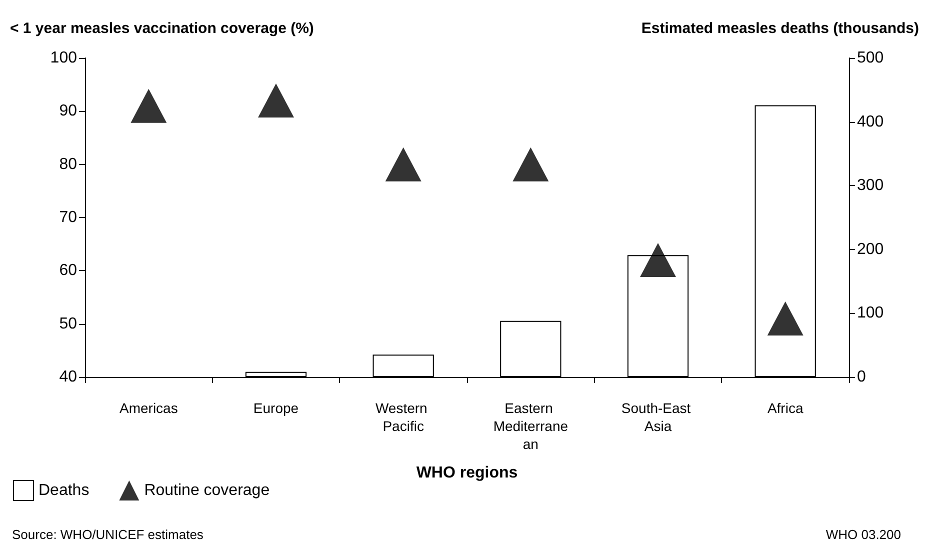 The width and height of the screenshot is (931, 546). What do you see at coordinates (64, 490) in the screenshot?
I see `legend-label: Deaths` at bounding box center [64, 490].